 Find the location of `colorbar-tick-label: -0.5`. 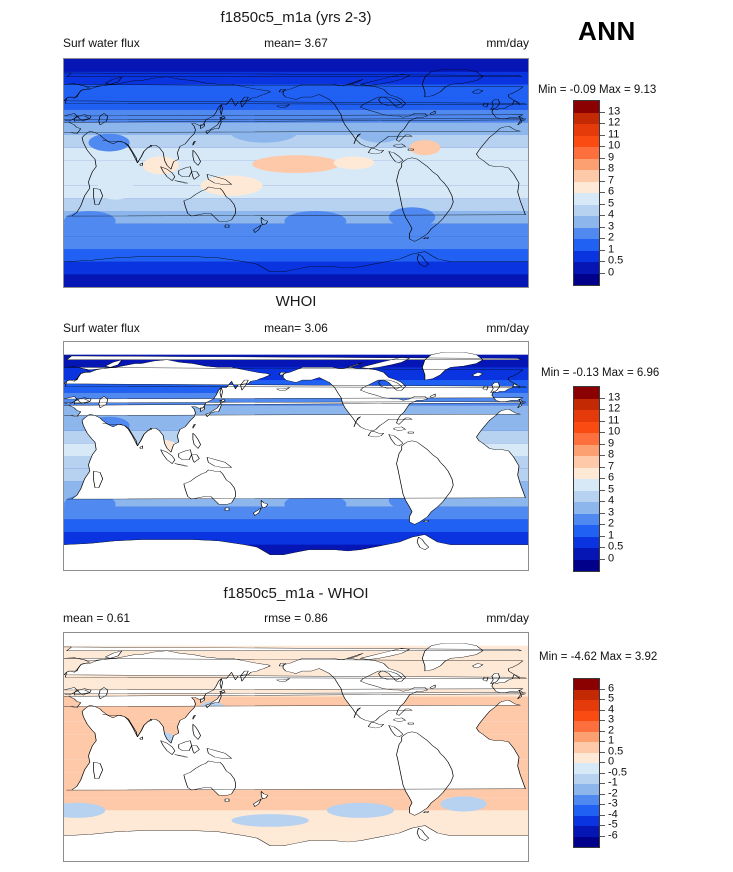

colorbar-tick-label: -0.5 is located at coordinates (617, 772).